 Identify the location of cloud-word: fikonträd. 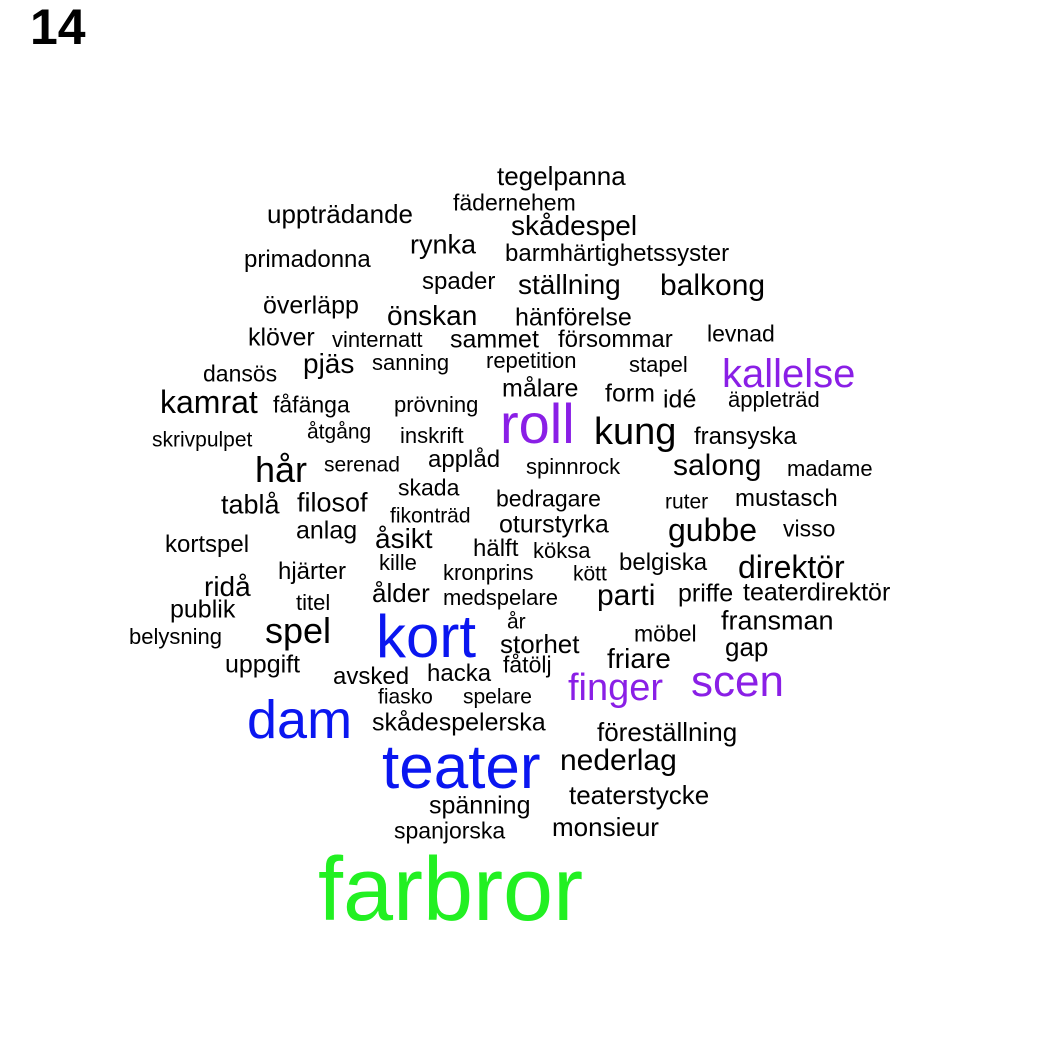
(430, 516).